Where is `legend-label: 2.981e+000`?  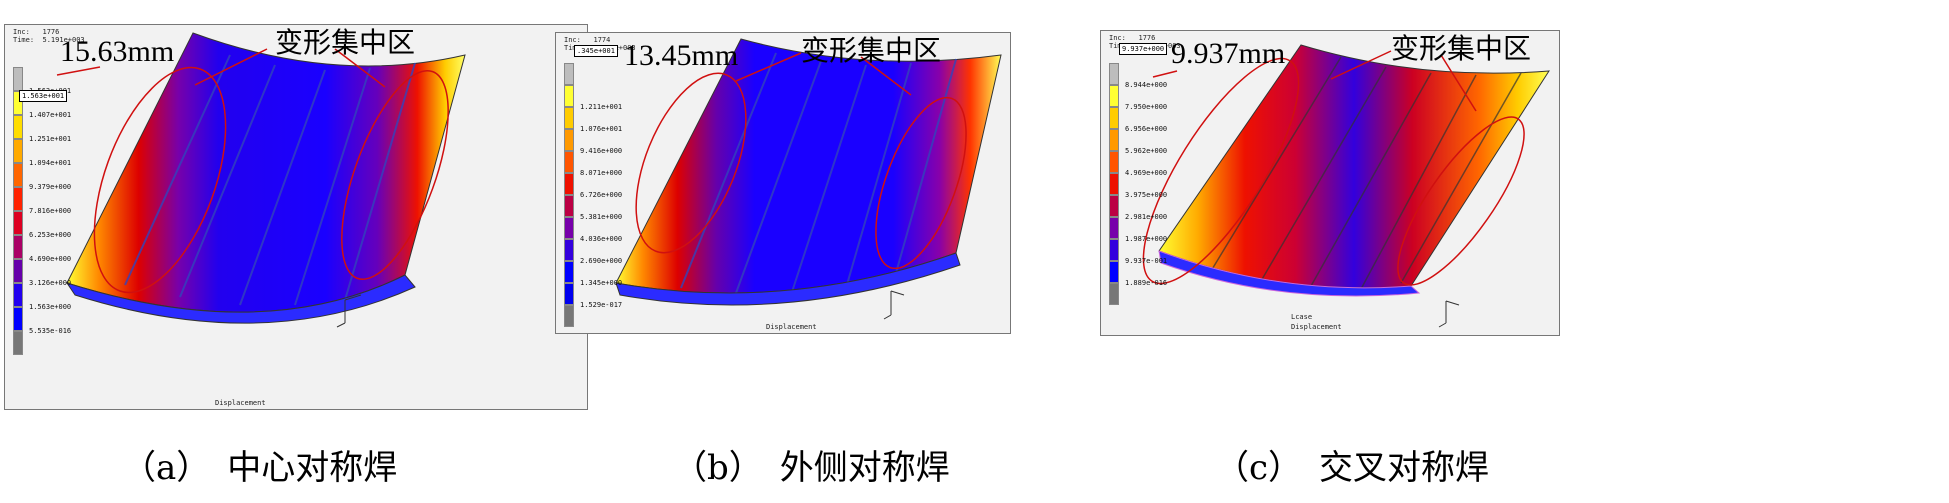
legend-label: 2.981e+000 is located at coordinates (1146, 217).